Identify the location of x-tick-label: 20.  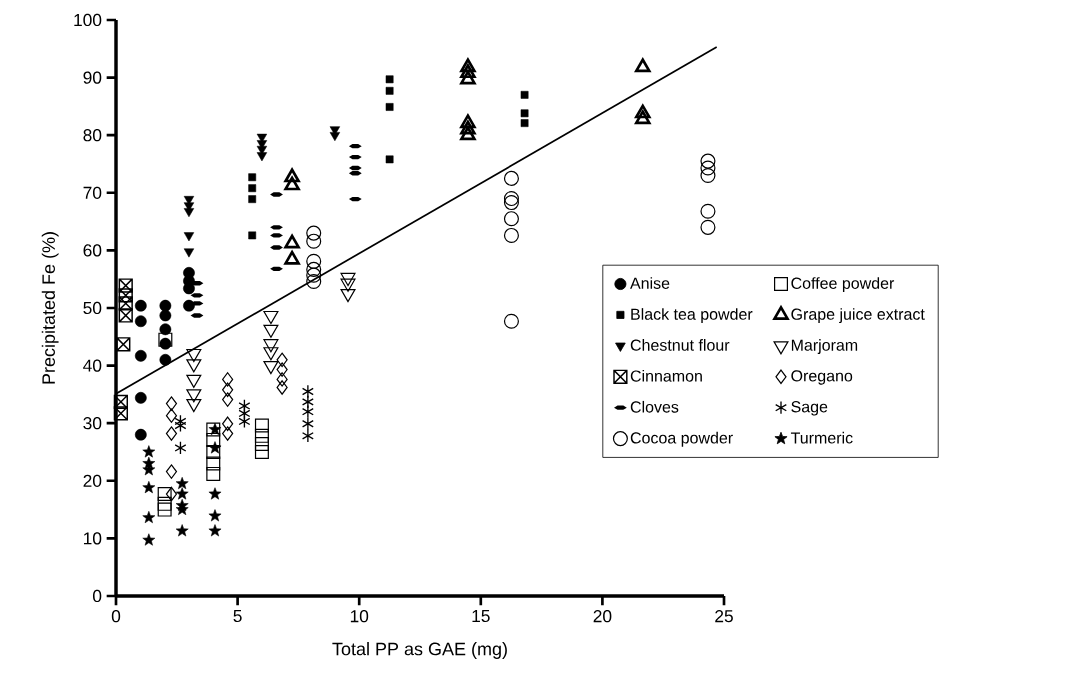
(602, 616).